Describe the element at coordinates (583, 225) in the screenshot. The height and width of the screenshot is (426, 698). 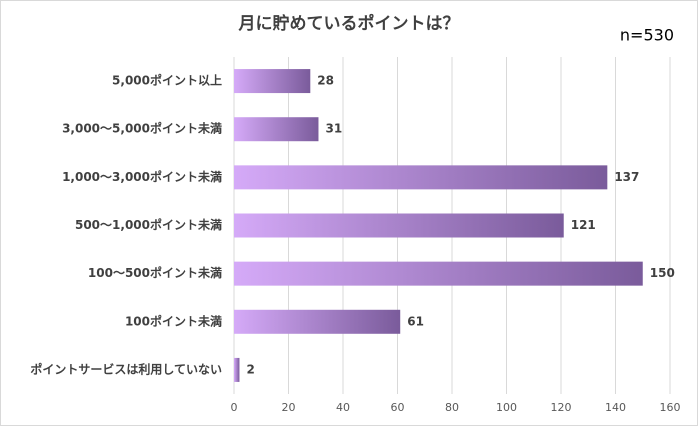
I see `data-label: 121` at that location.